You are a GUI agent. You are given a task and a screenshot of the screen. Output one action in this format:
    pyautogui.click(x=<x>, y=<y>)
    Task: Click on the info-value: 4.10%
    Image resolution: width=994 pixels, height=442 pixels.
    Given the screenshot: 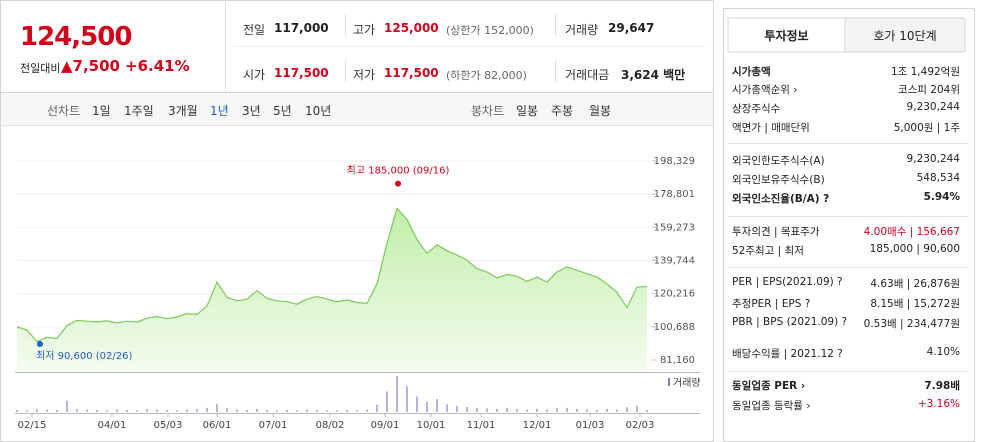 What is the action you would take?
    pyautogui.click(x=943, y=352)
    